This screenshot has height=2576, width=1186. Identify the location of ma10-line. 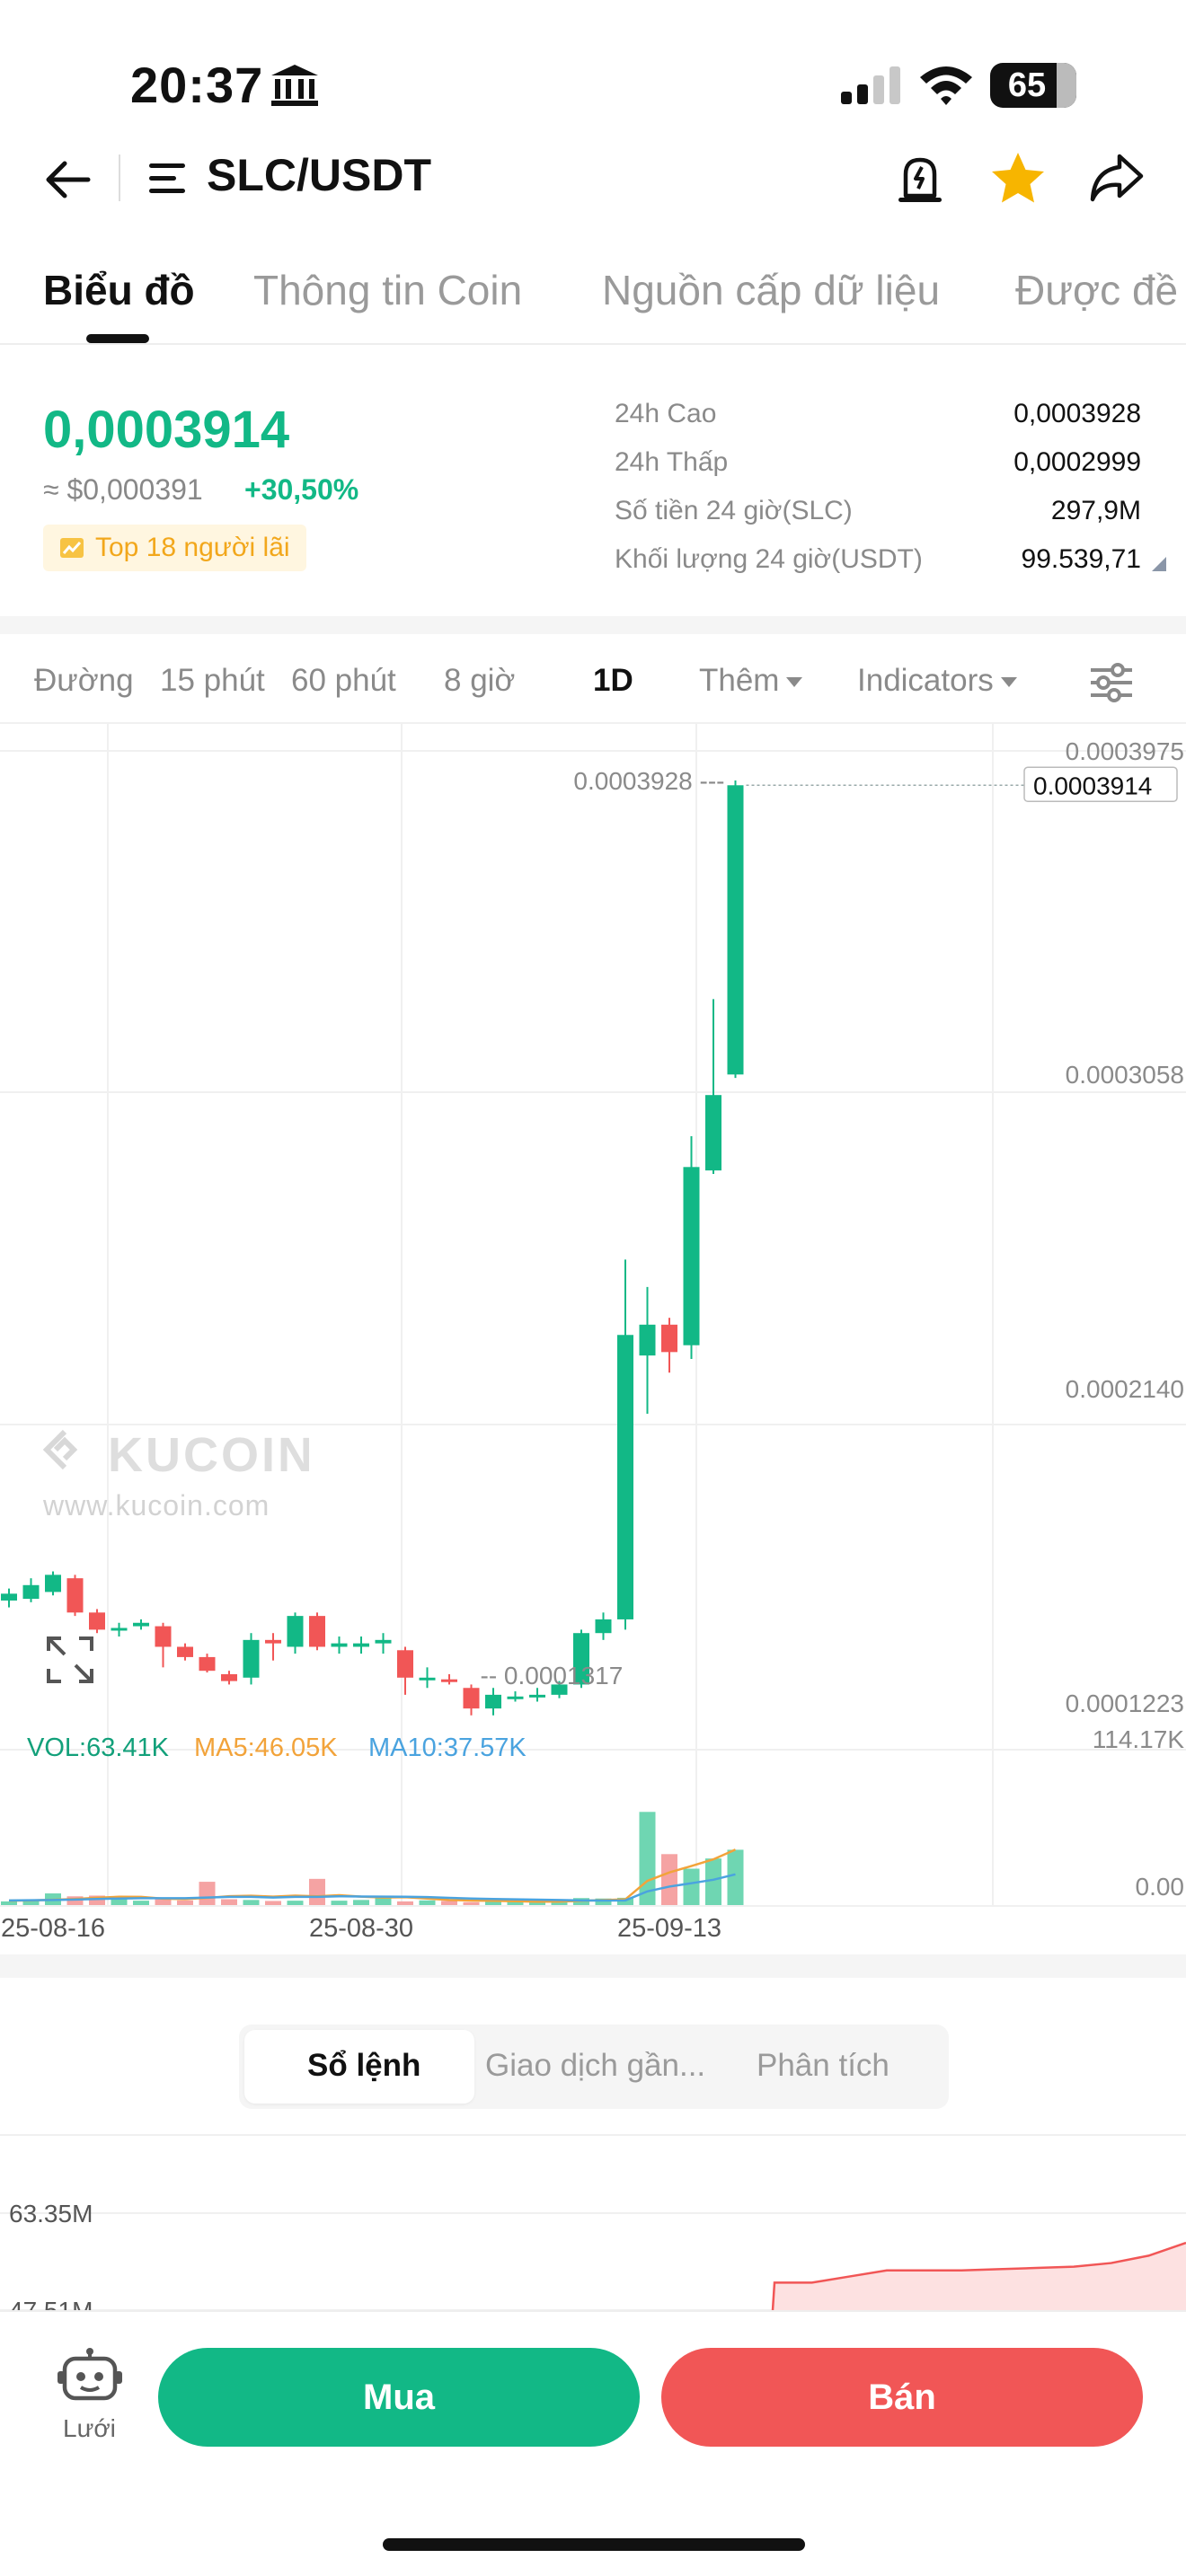
(372, 1888).